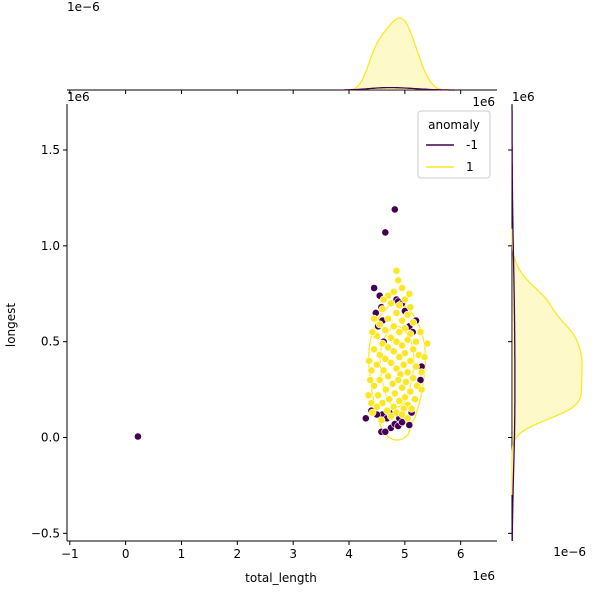 The width and height of the screenshot is (600, 600). What do you see at coordinates (454, 125) in the screenshot?
I see `legend-title: anomaly` at bounding box center [454, 125].